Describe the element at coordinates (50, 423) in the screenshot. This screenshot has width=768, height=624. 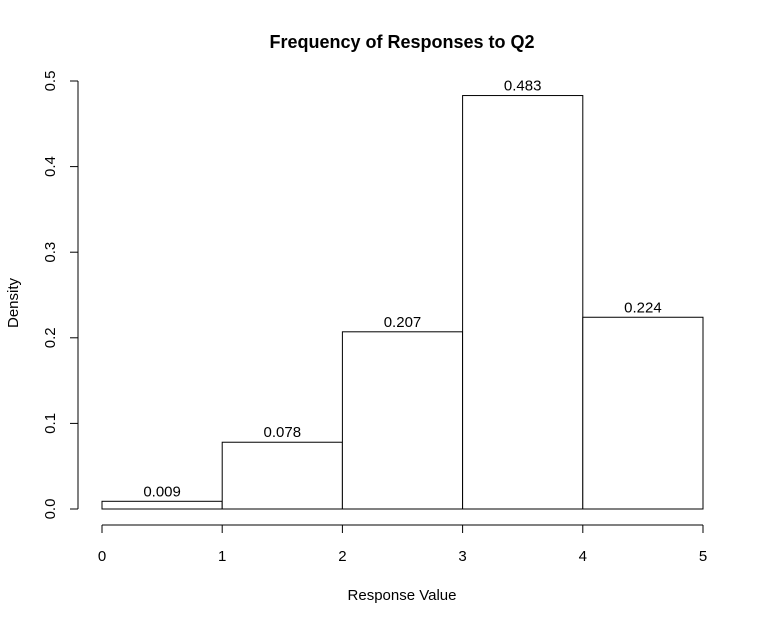
I see `y-tick-label: 0.1` at that location.